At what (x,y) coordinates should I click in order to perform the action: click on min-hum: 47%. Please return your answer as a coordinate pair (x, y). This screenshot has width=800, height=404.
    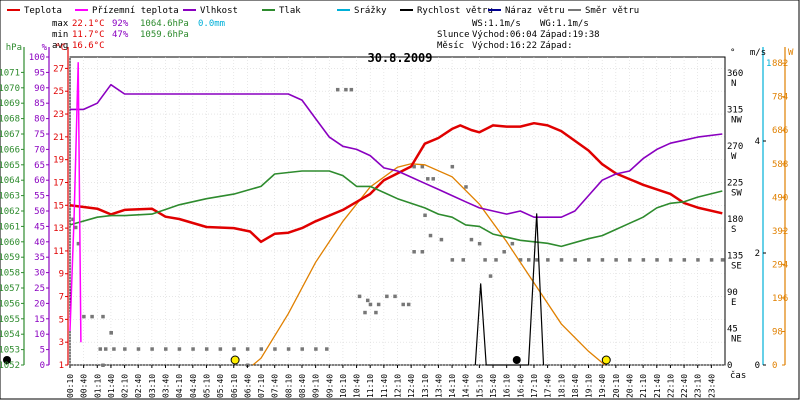
    Looking at the image, I should click on (120, 35).